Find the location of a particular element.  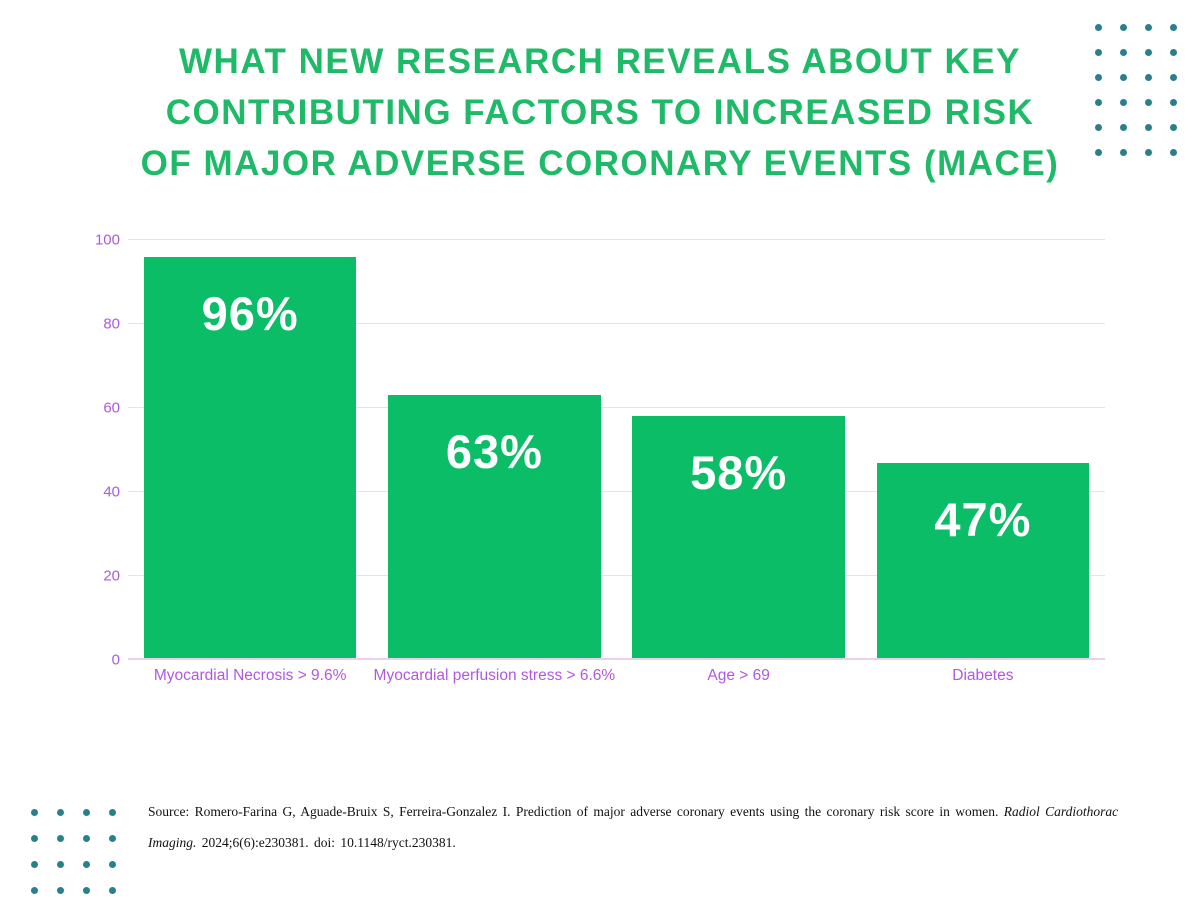

y-axis-tick-label: 40 is located at coordinates (111, 492).